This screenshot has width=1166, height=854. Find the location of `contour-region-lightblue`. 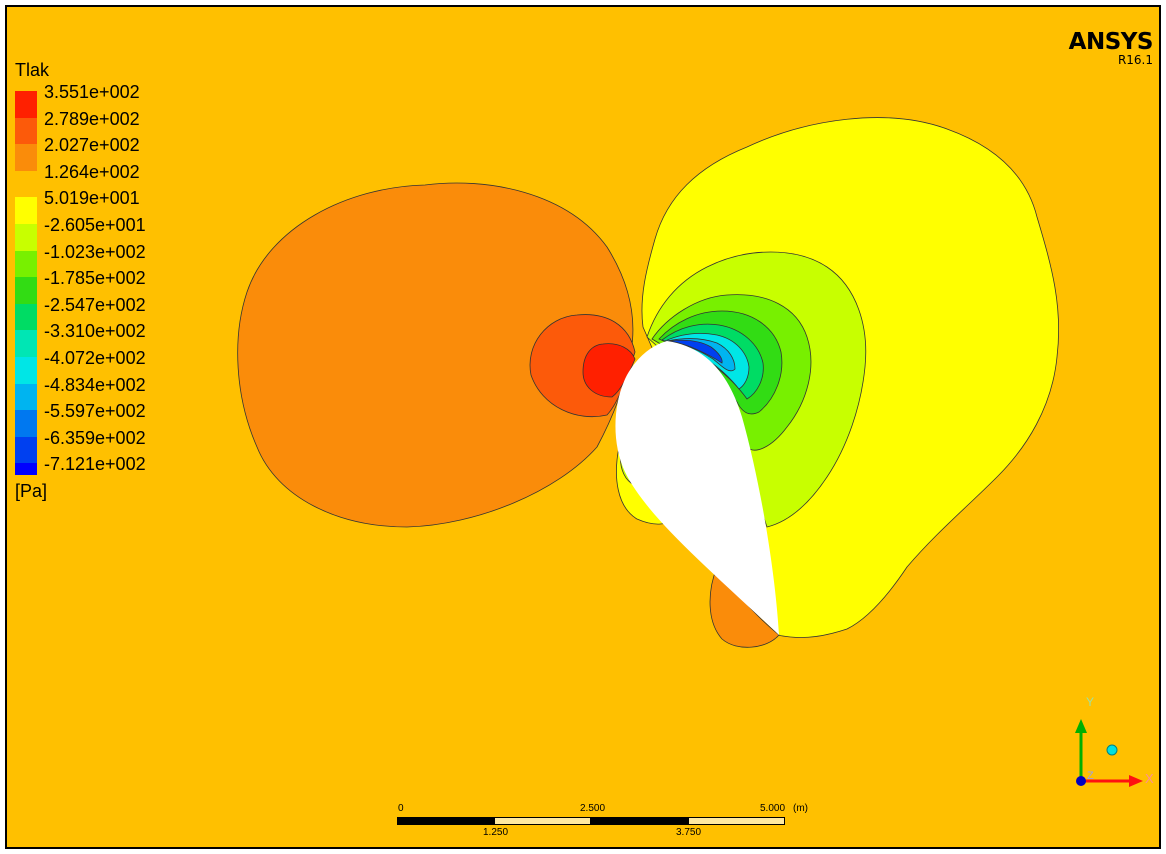

contour-region-lightblue is located at coordinates (701, 355).